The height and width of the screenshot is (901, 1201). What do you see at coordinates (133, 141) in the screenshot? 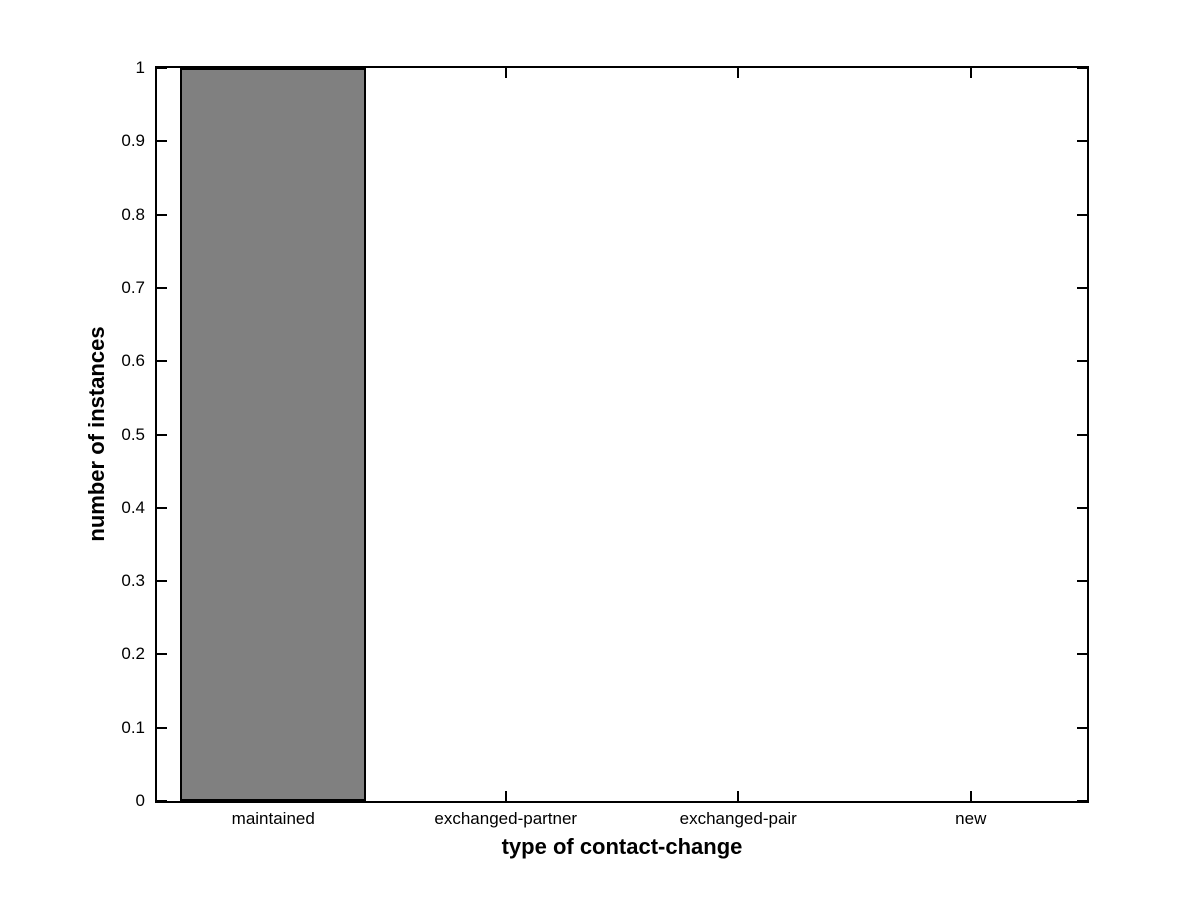
I see `y-tick-label: 0.9` at bounding box center [133, 141].